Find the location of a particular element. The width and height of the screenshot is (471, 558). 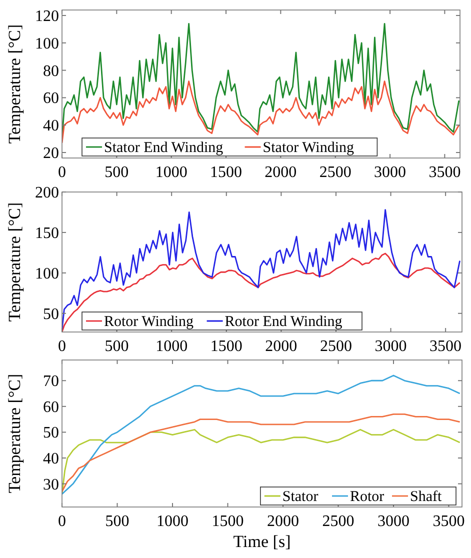

legend-label: Stator Winding is located at coordinates (308, 148).